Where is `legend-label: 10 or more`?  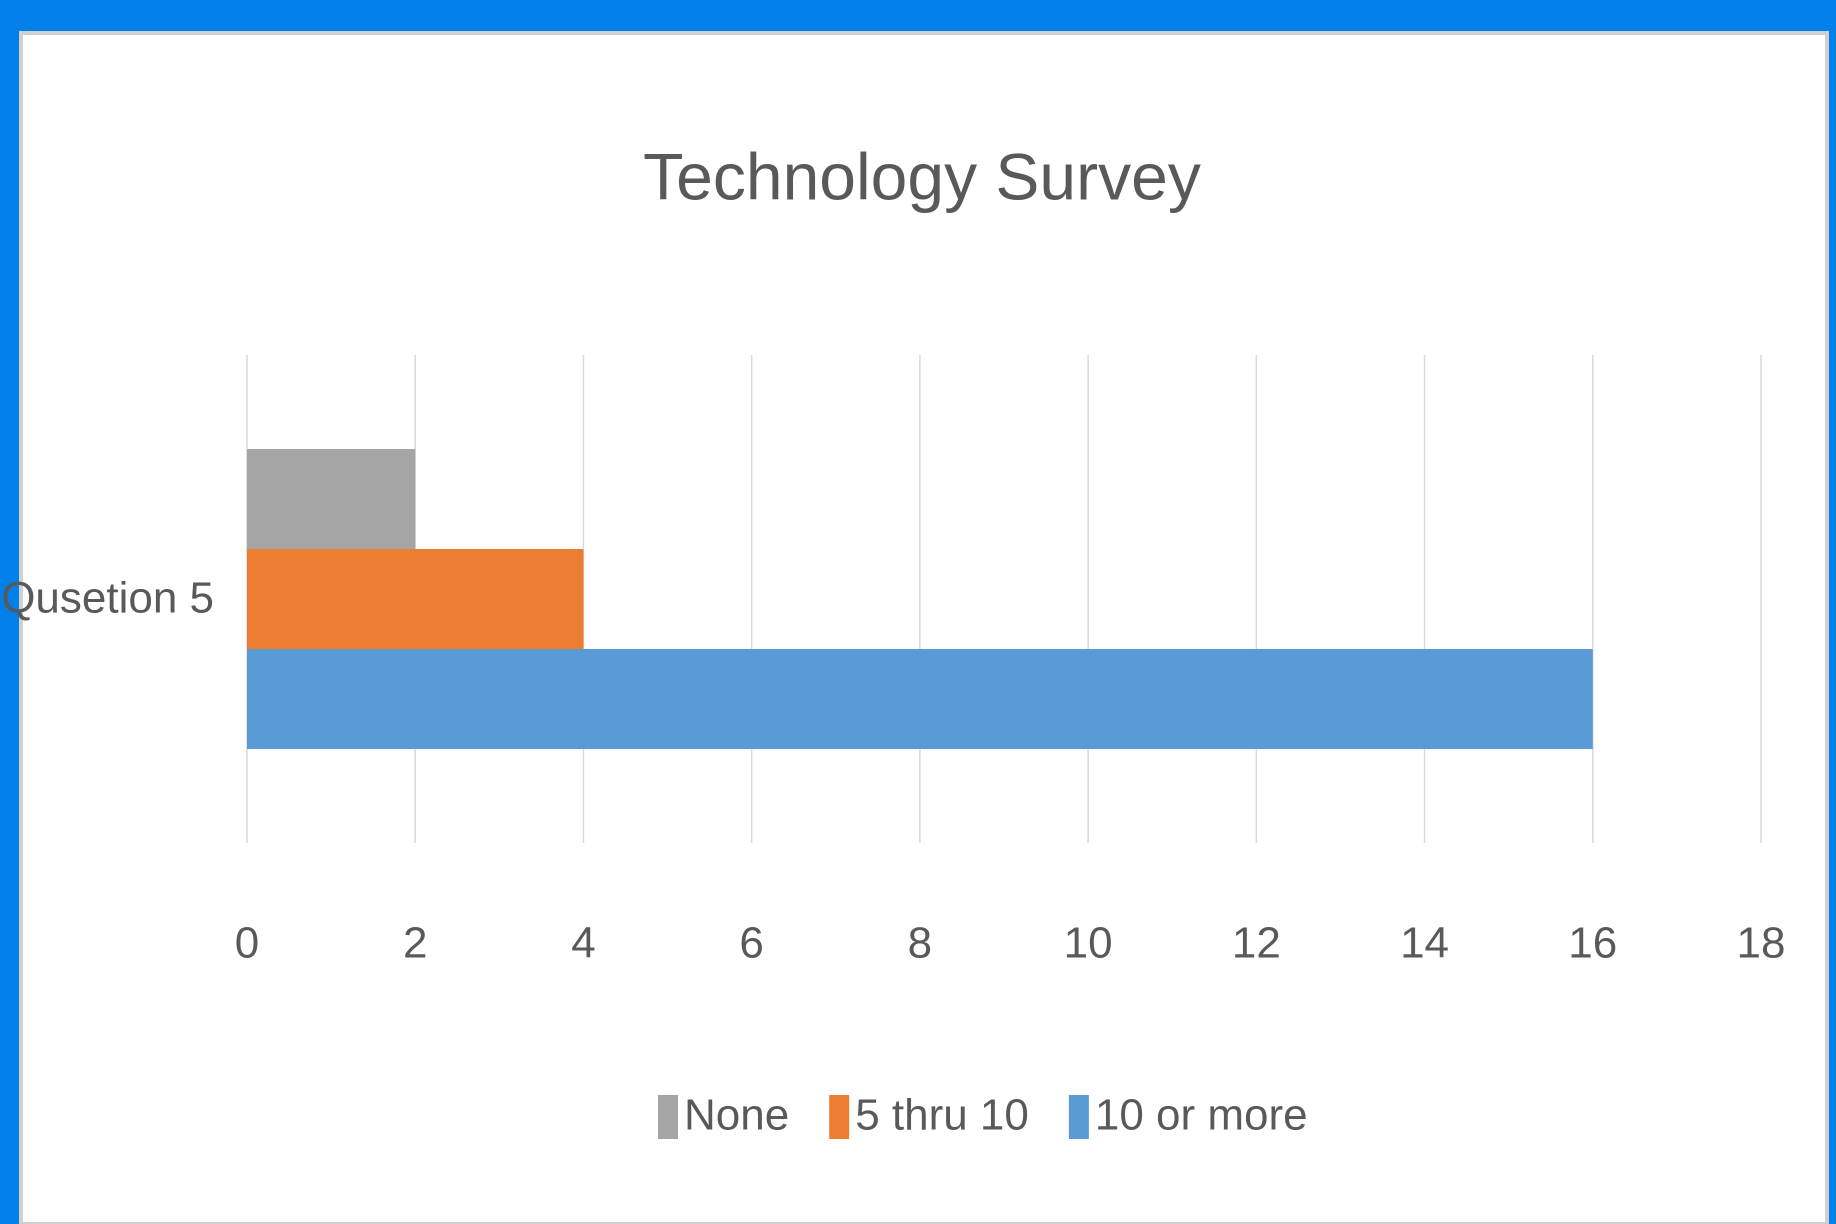 legend-label: 10 or more is located at coordinates (1201, 1115).